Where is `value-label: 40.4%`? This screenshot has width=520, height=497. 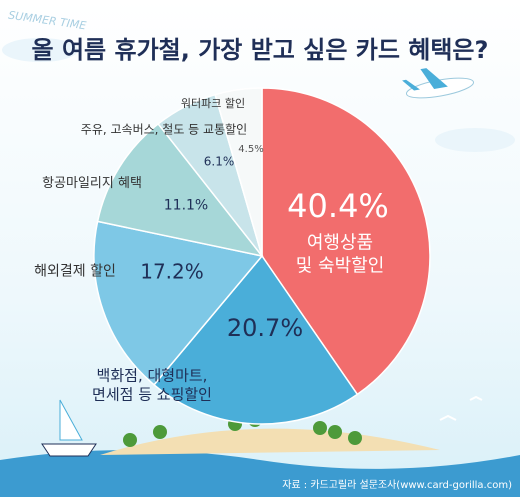
value-label: 40.4% is located at coordinates (338, 206).